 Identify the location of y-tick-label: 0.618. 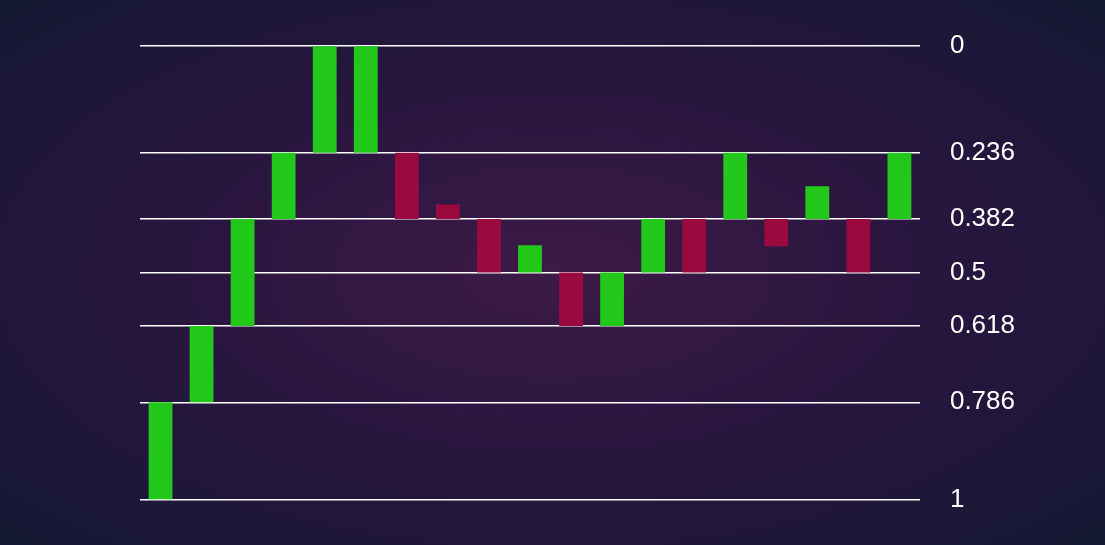
(982, 324).